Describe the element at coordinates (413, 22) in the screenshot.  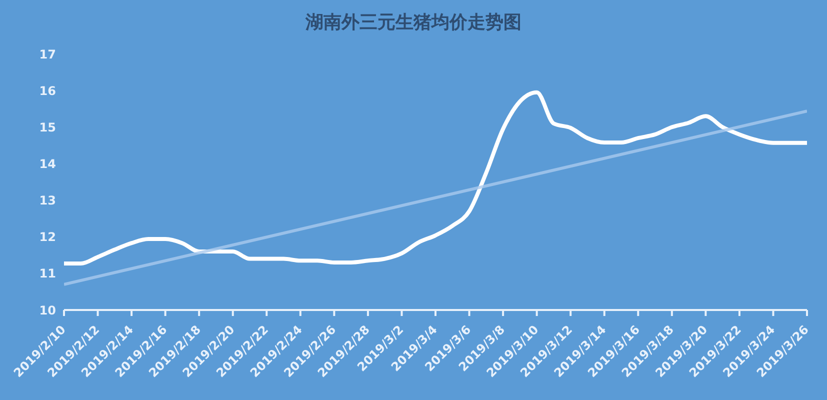
I see `chart-title: 湖南外三元生猪均价走势图` at that location.